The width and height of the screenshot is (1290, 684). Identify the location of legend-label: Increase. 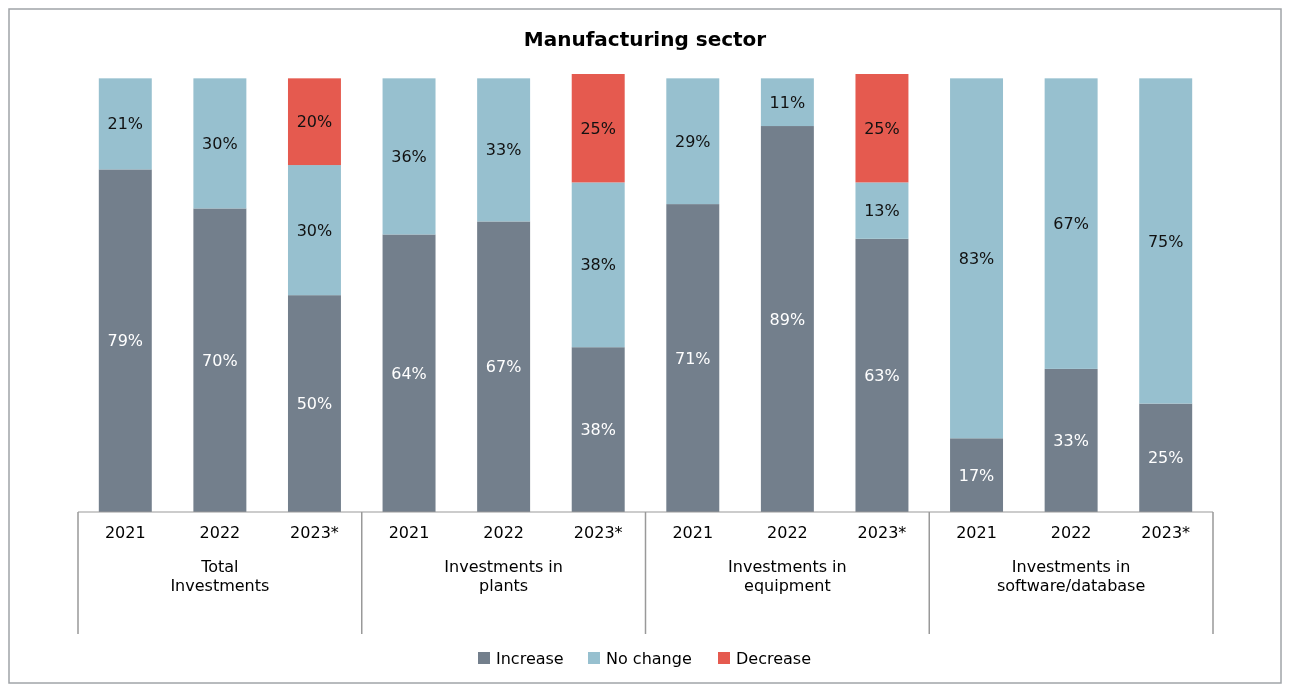
(530, 658).